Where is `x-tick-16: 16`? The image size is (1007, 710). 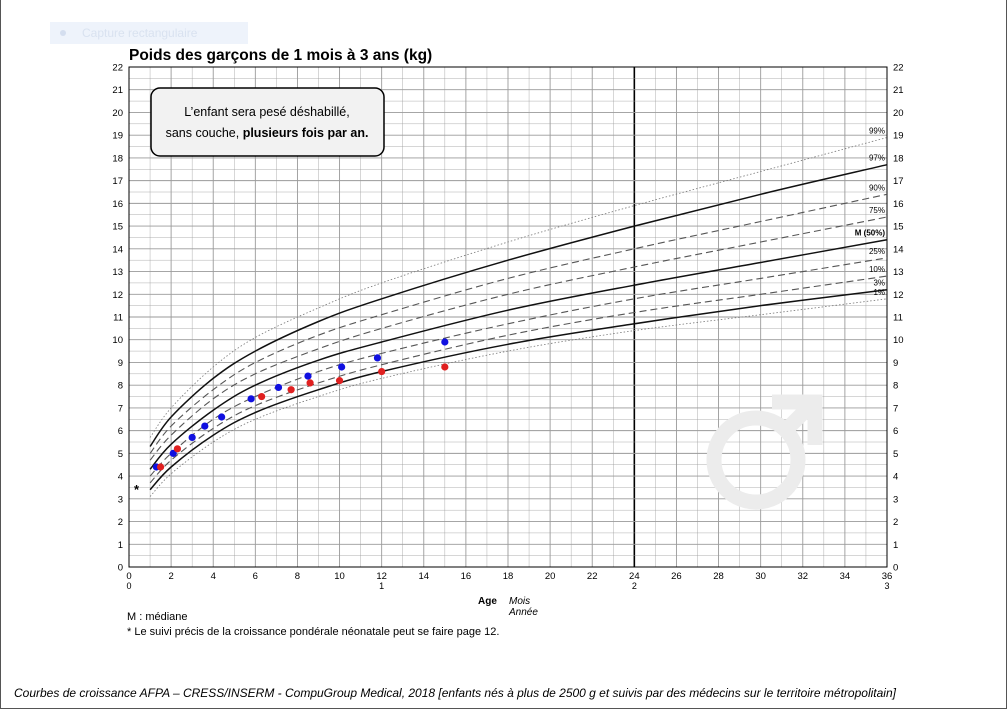
x-tick-16: 16 is located at coordinates (466, 576).